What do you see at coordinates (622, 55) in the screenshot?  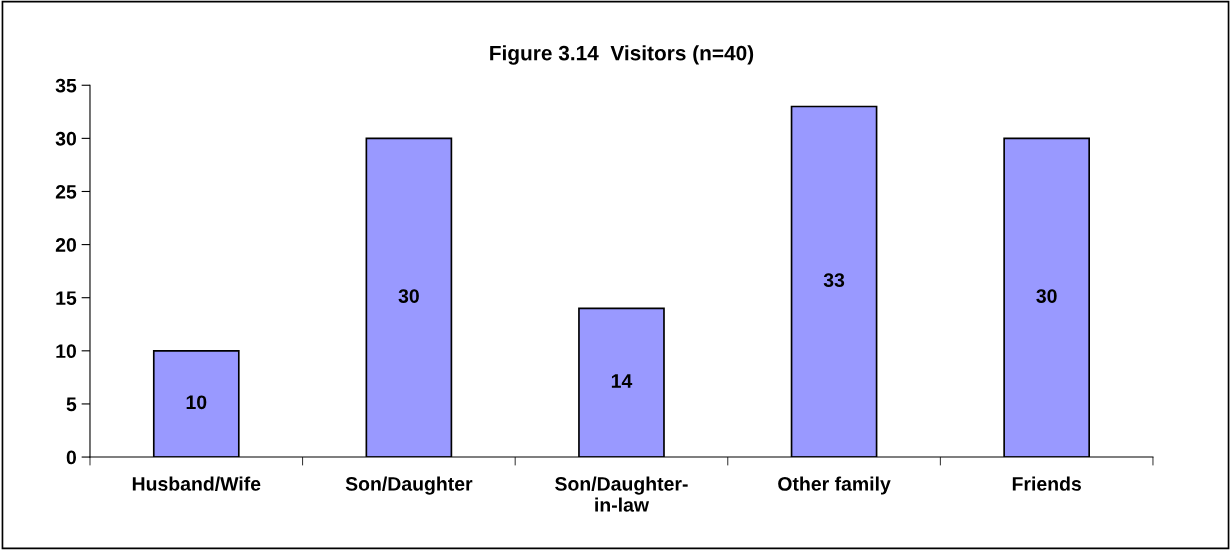 I see `chart-title: Figure 3.14 Visitors (n=40)` at bounding box center [622, 55].